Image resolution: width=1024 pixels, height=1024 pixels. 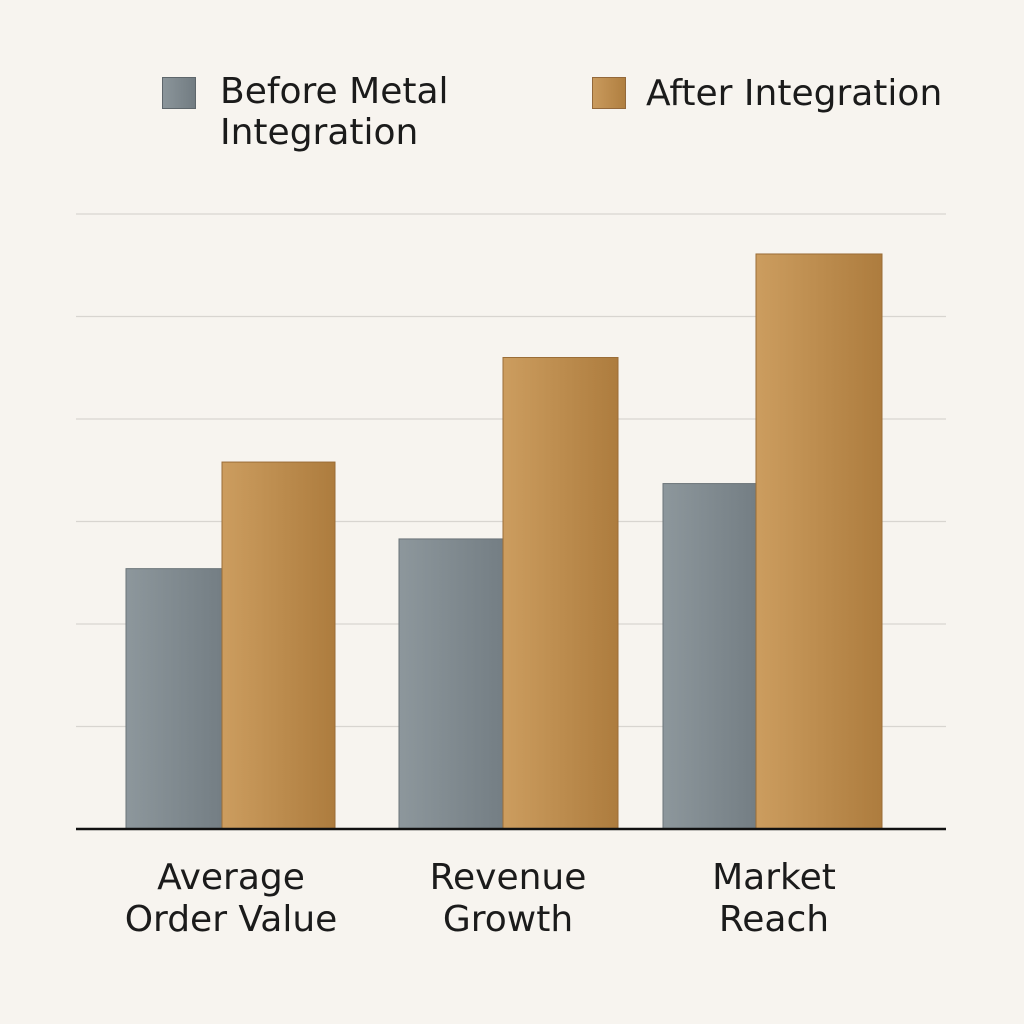 What do you see at coordinates (179, 93) in the screenshot?
I see `legend-swatch-before` at bounding box center [179, 93].